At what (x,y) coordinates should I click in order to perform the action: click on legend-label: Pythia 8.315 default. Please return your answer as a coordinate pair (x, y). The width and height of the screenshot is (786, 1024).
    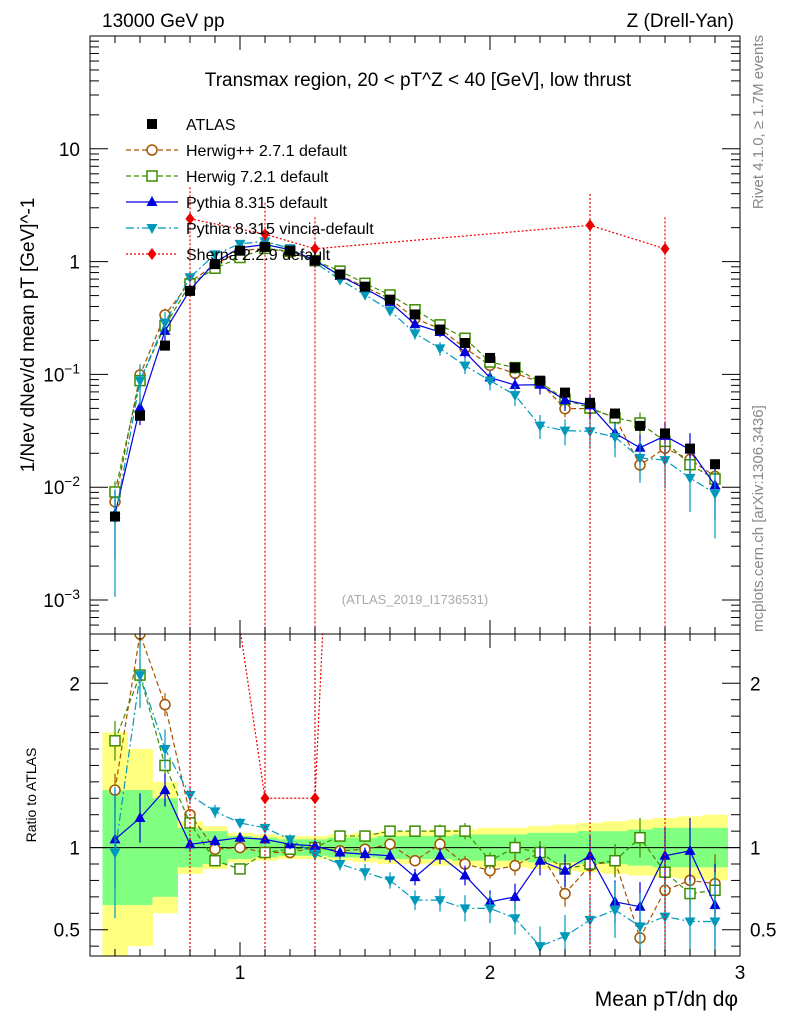
    Looking at the image, I should click on (257, 203).